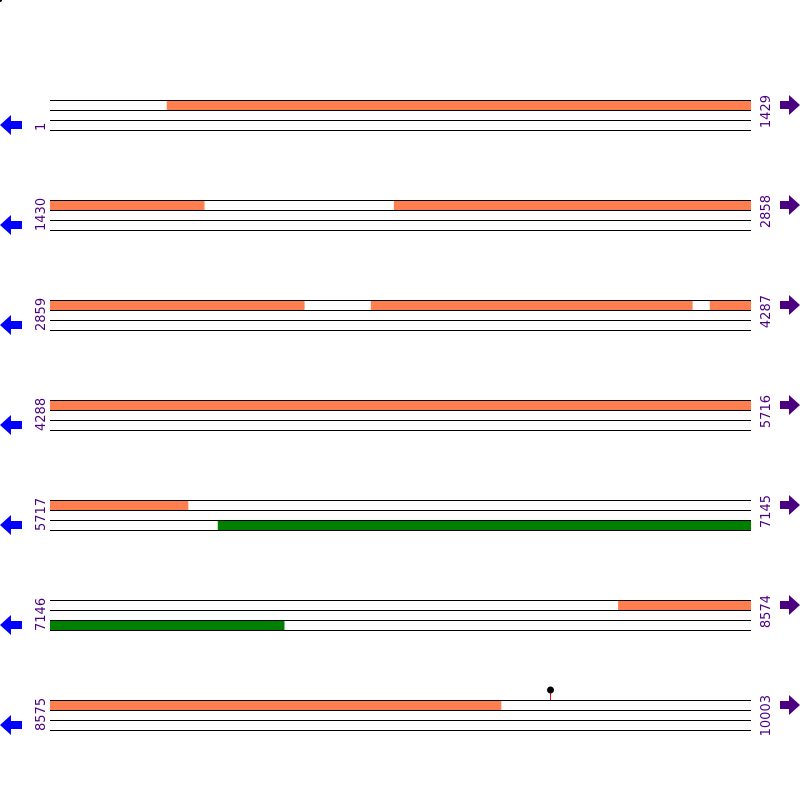 Image resolution: width=800 pixels, height=800 pixels. Describe the element at coordinates (400, 315) in the screenshot. I see `map-row: 2859 4287` at that location.